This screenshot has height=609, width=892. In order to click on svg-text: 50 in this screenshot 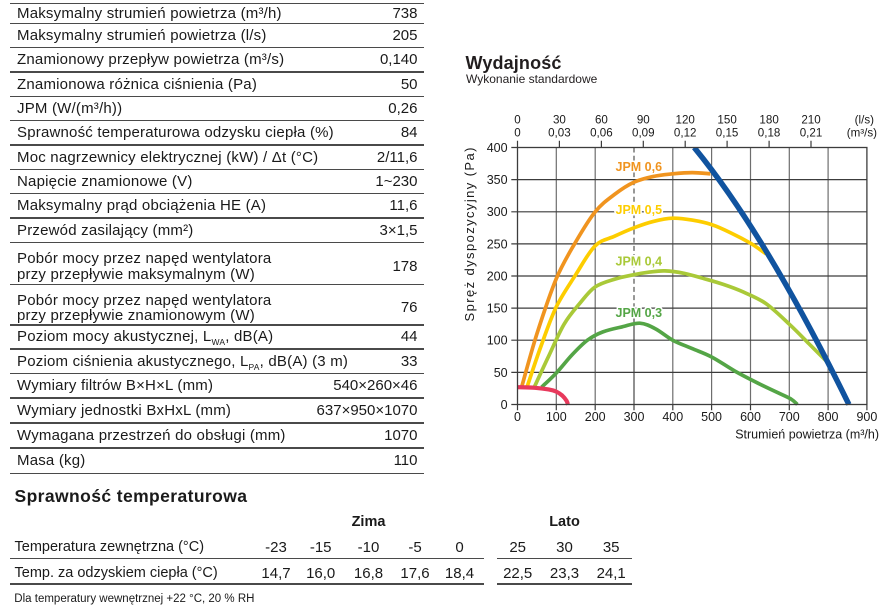, I will do `click(501, 373)`.